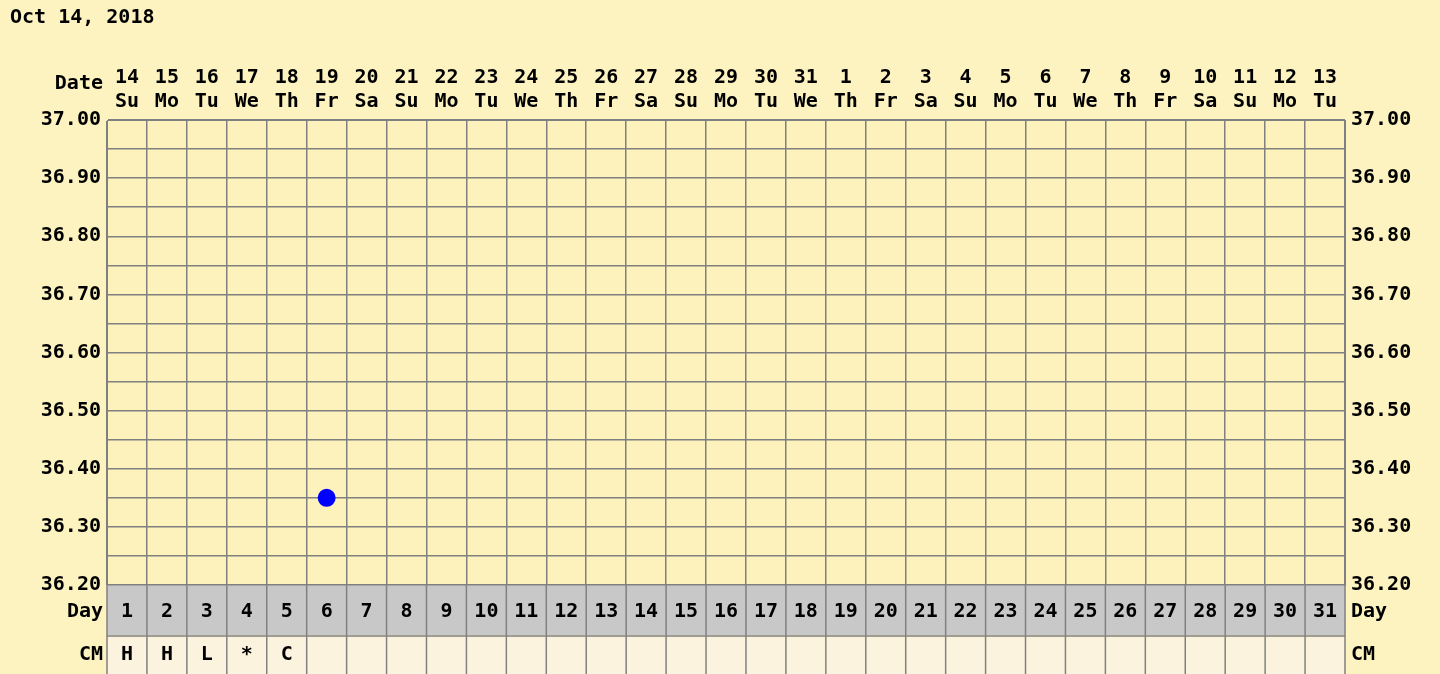 This screenshot has width=1440, height=674. I want to click on y-tick-label: 36.20, so click(70, 583).